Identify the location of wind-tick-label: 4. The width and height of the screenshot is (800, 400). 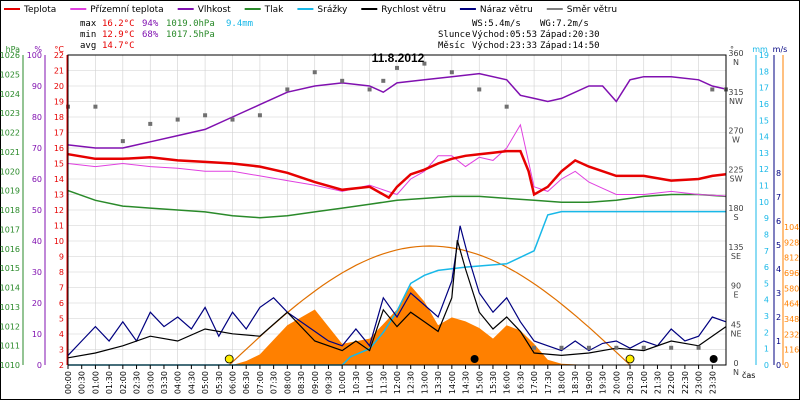
(778, 269).